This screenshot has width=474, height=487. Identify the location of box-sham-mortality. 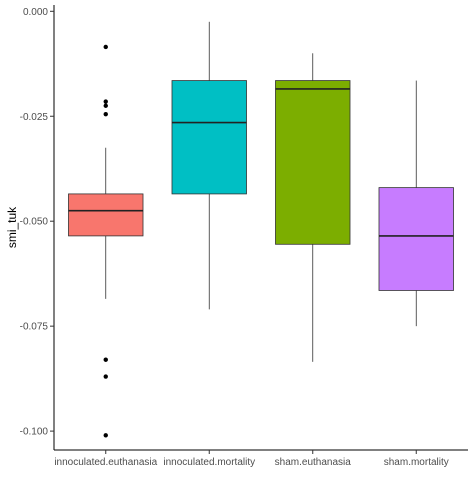
(416, 203).